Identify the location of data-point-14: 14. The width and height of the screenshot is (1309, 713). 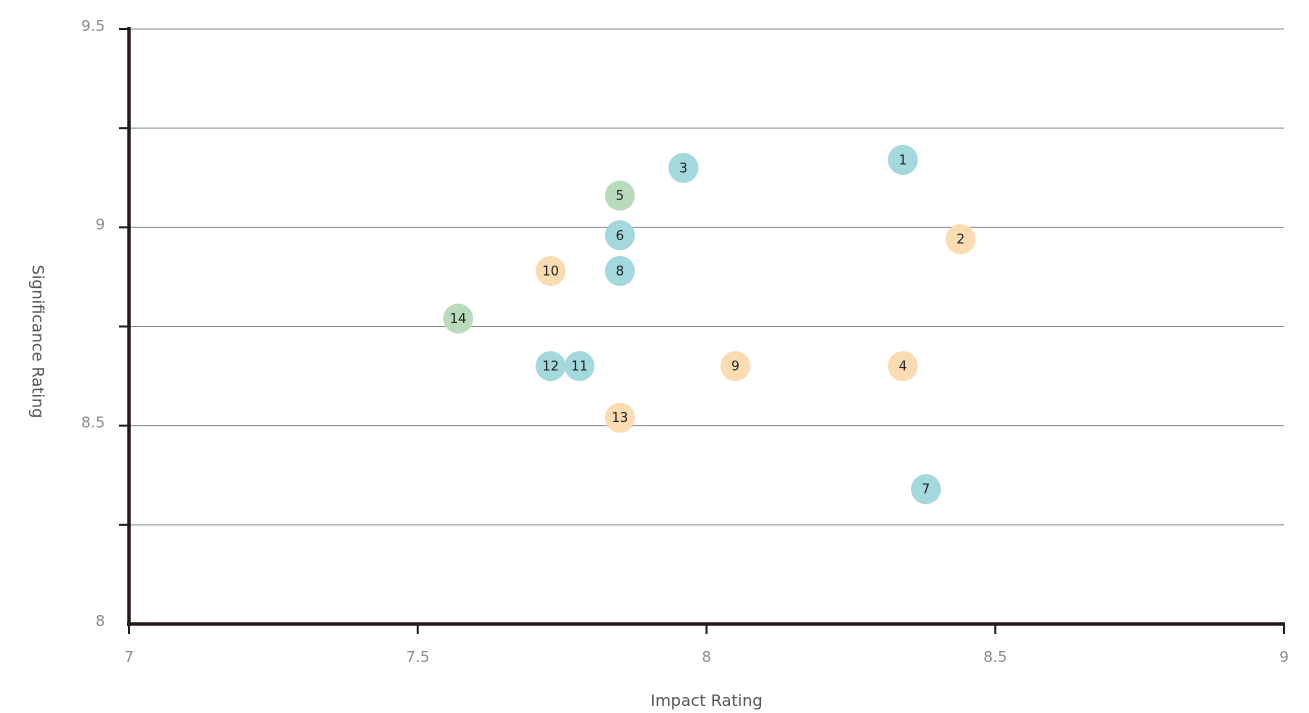
(458, 318).